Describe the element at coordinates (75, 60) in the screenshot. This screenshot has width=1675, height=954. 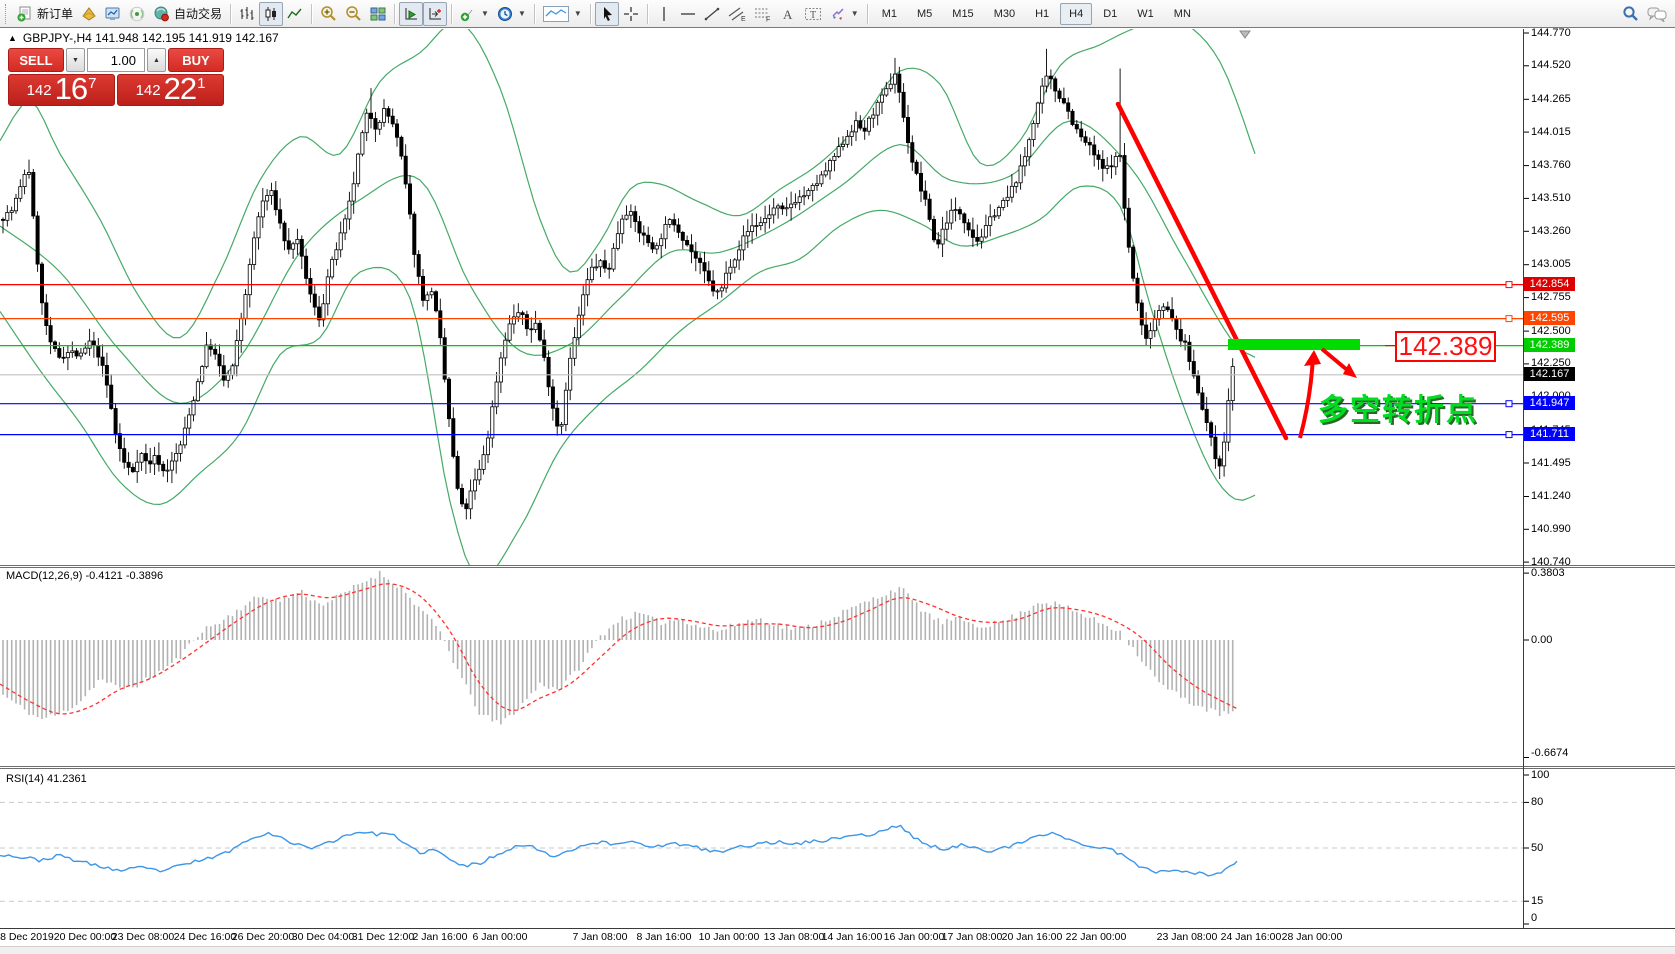
I see `volume-down-button: ▼` at that location.